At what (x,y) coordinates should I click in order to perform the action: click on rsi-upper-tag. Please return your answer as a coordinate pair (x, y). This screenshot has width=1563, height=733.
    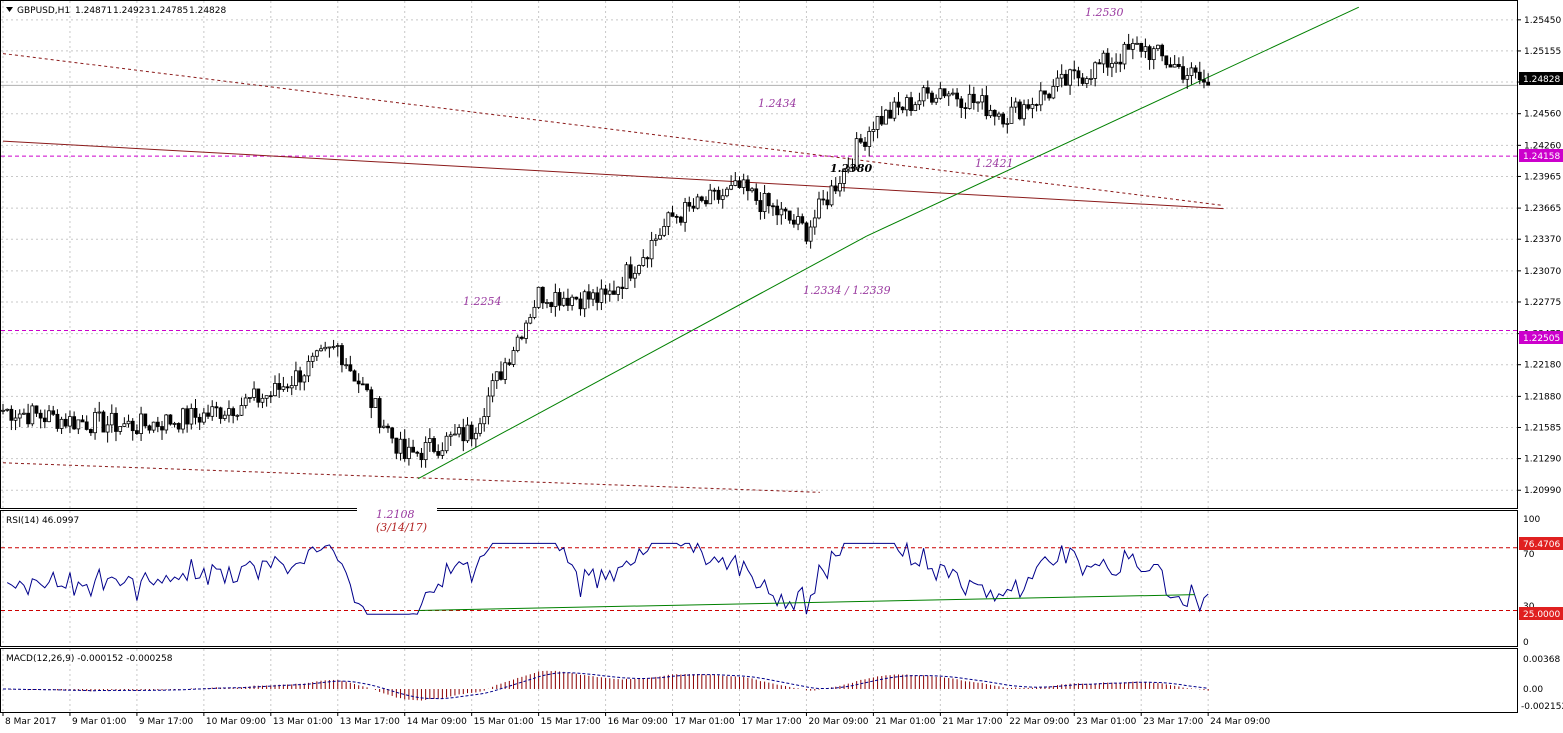
    Looking at the image, I should click on (1541, 543).